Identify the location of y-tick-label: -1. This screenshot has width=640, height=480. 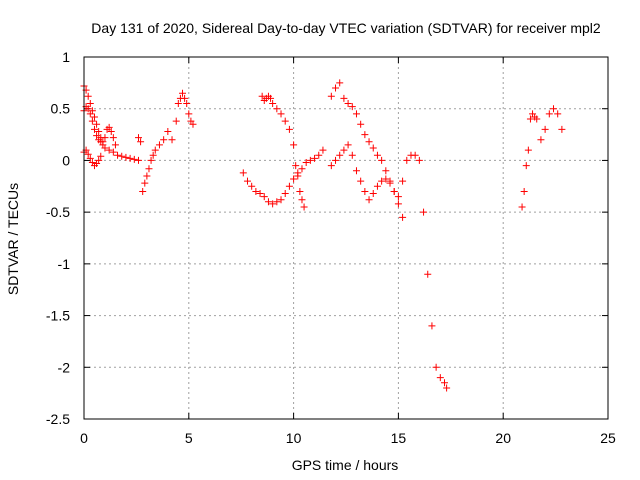
(64, 264).